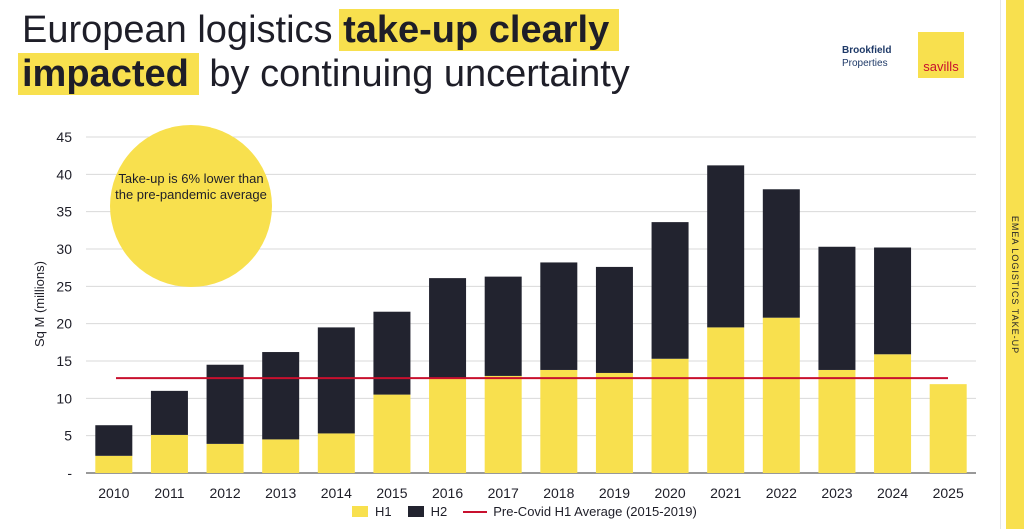  Describe the element at coordinates (108, 74) in the screenshot. I see `title-highlight-2: impacted` at that location.